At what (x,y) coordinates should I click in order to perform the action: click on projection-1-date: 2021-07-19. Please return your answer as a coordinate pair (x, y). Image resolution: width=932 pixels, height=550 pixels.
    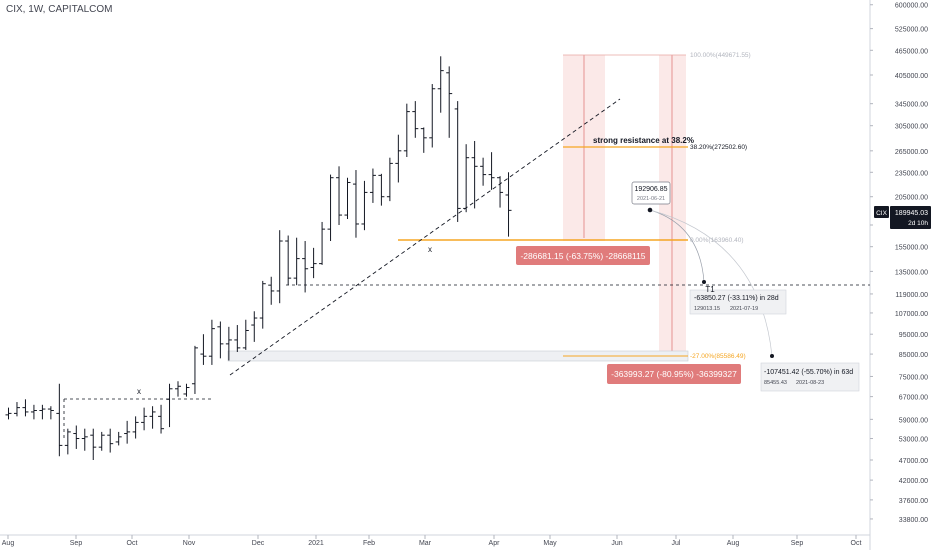
    Looking at the image, I should click on (744, 309).